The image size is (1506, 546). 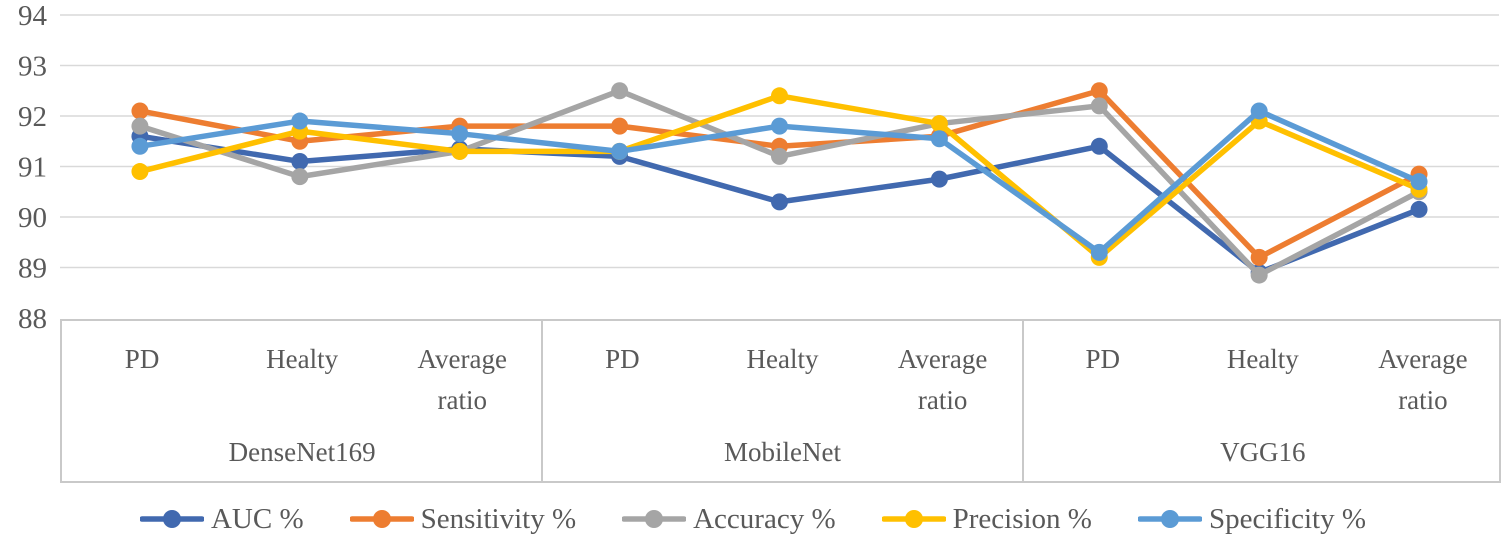 I want to click on legend-item-specificity: Specificity %, so click(x=1251, y=519).